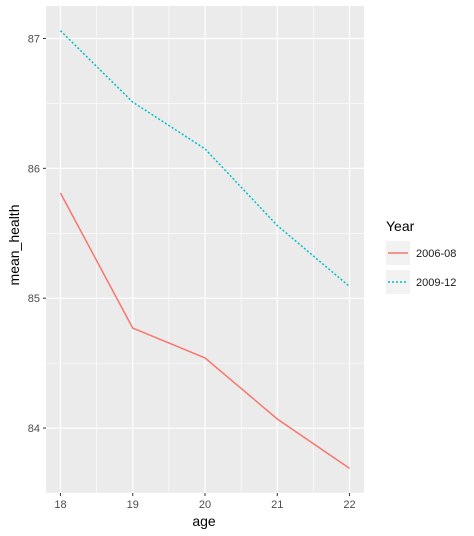 The height and width of the screenshot is (536, 474). Describe the element at coordinates (421, 267) in the screenshot. I see `legend-items: 2006-08 2009-12` at that location.